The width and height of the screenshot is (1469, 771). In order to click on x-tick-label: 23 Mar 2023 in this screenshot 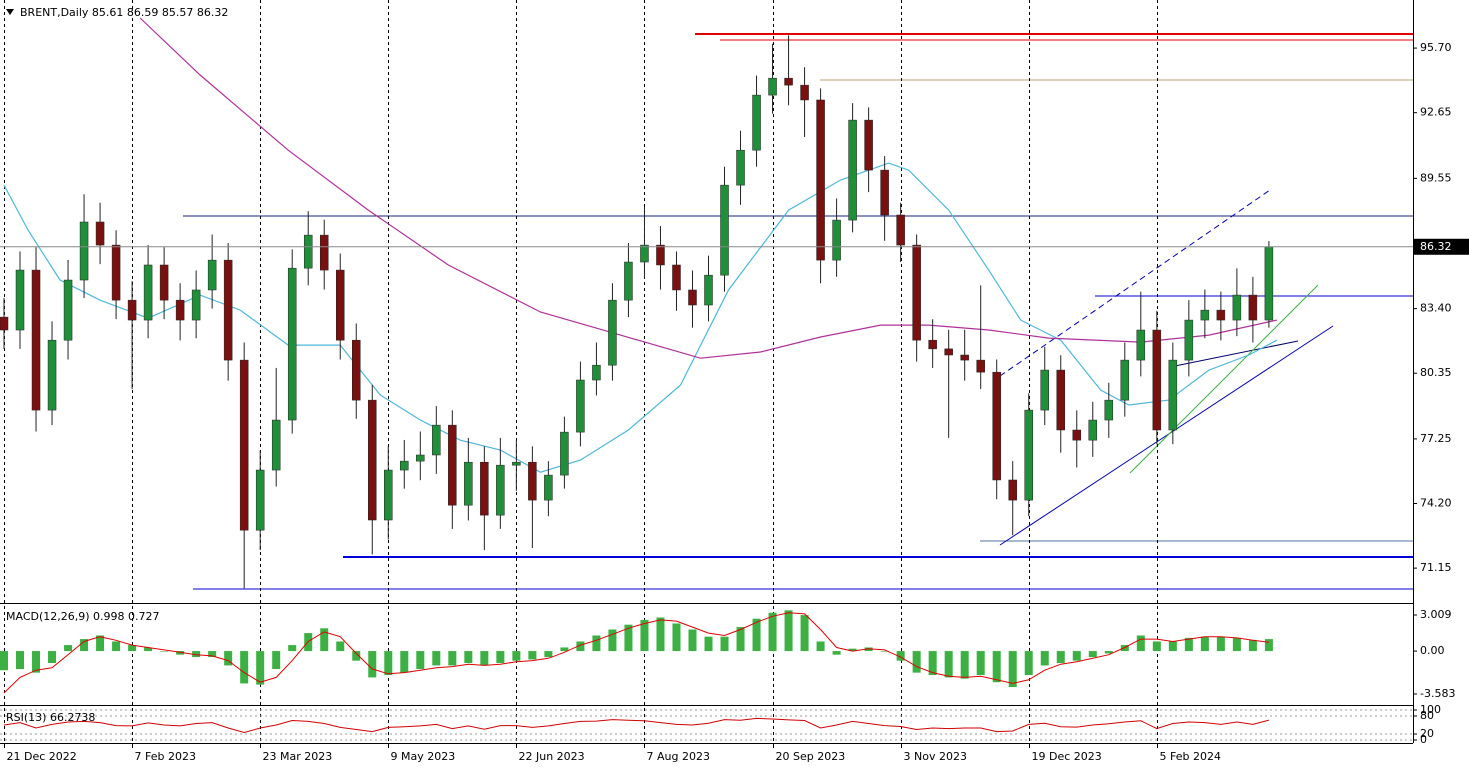, I will do `click(298, 756)`.